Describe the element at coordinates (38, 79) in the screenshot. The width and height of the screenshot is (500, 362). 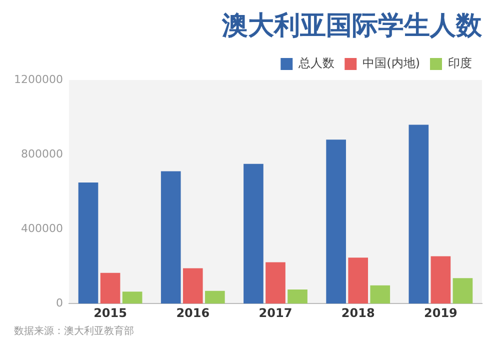
I see `y-tick-label: 1200000` at that location.